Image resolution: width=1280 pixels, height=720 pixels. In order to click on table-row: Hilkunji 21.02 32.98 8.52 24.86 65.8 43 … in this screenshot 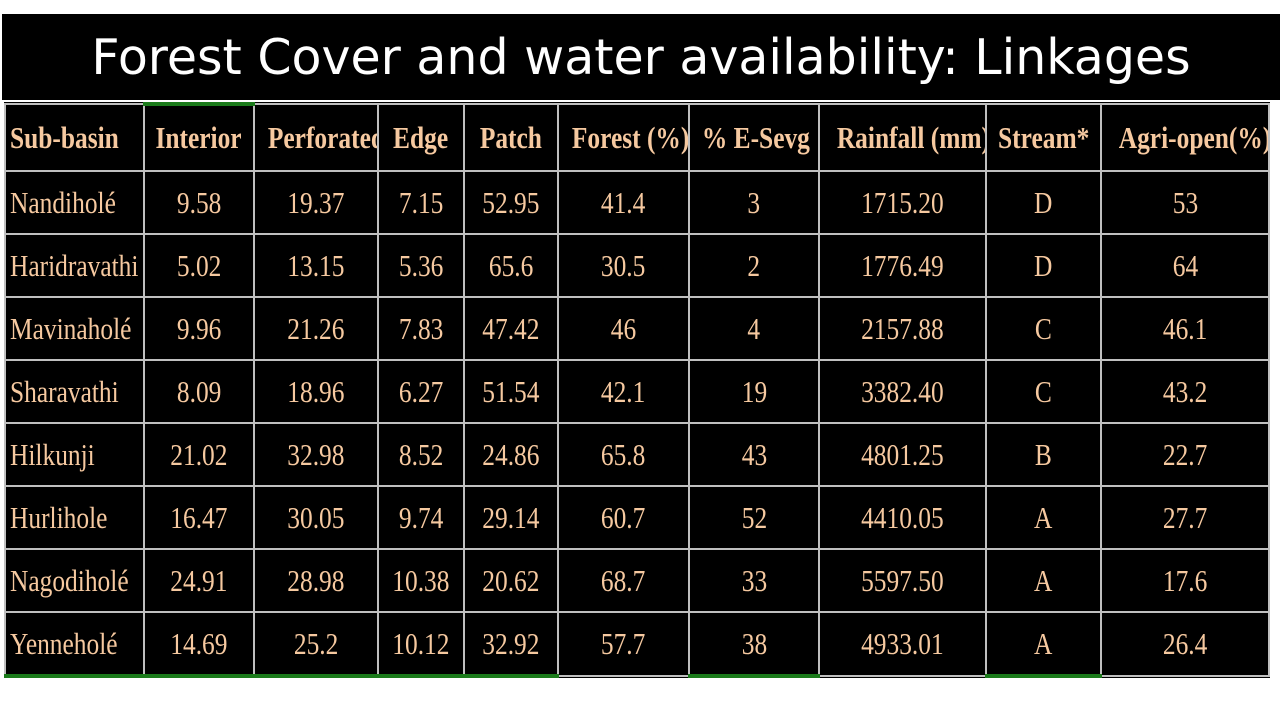, I will do `click(637, 454)`.